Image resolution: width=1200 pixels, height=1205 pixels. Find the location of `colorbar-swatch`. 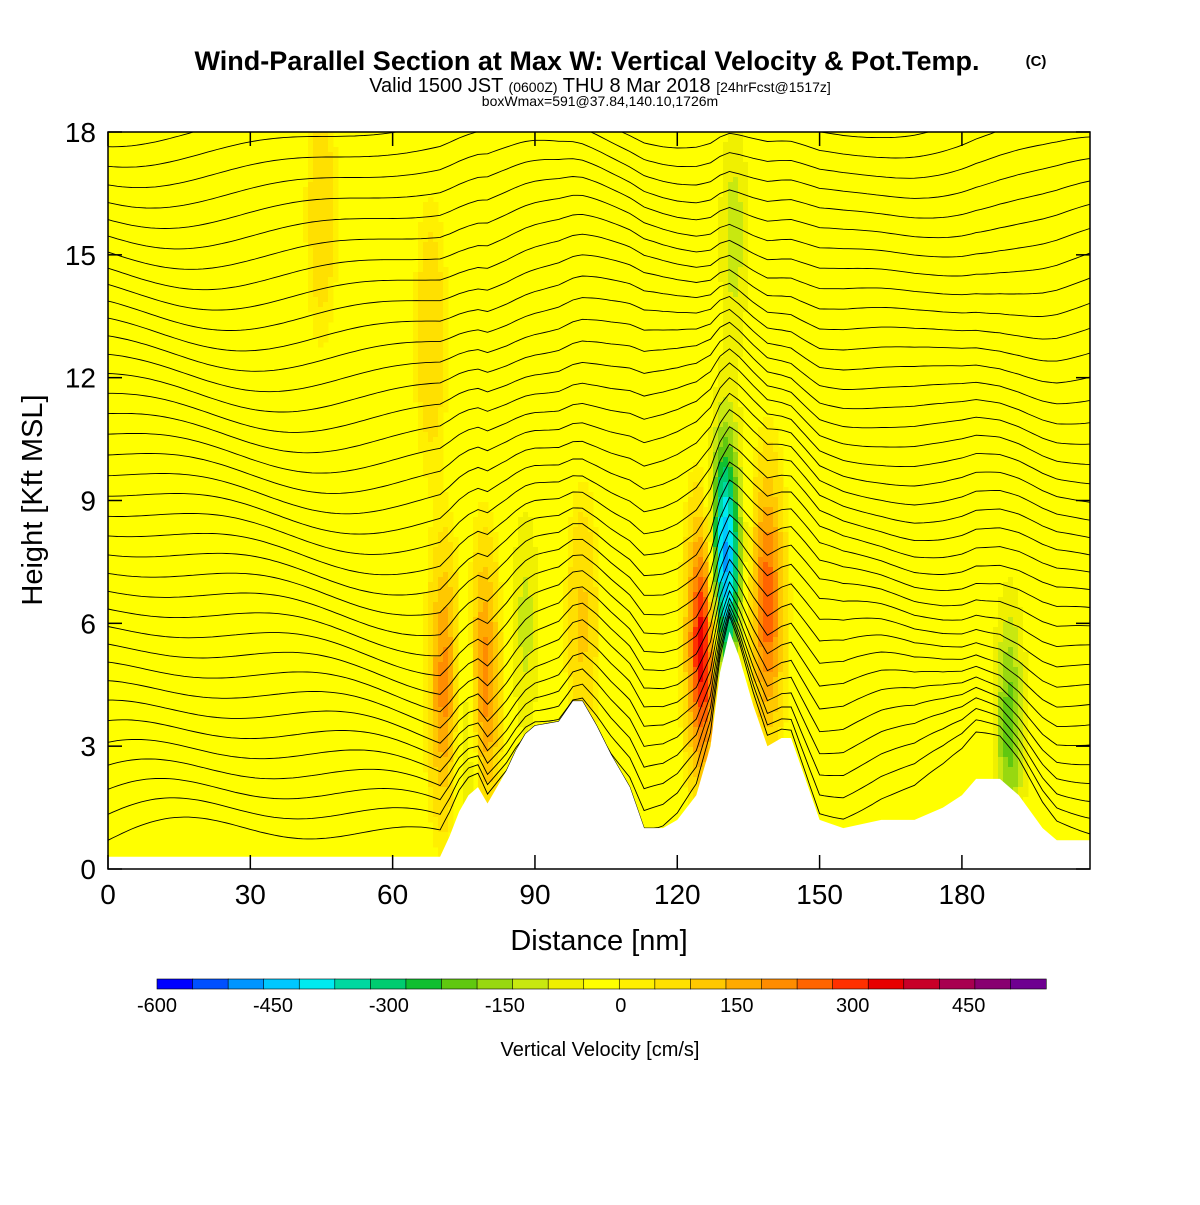

colorbar-swatch is located at coordinates (993, 984).